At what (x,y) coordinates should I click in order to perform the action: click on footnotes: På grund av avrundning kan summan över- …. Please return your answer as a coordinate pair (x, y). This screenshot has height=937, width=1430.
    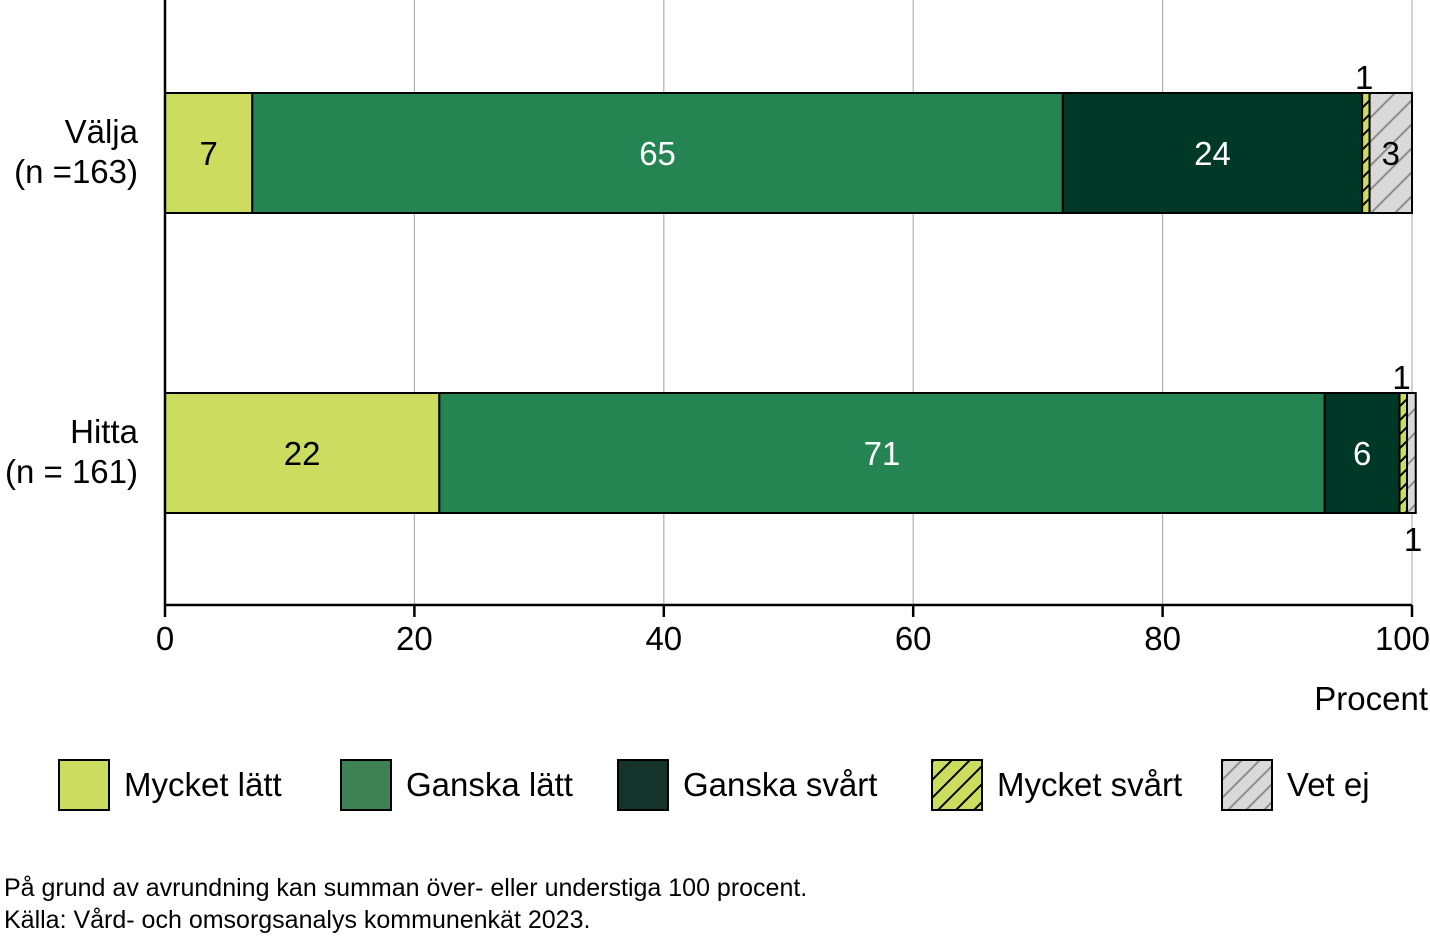
    Looking at the image, I should click on (405, 904).